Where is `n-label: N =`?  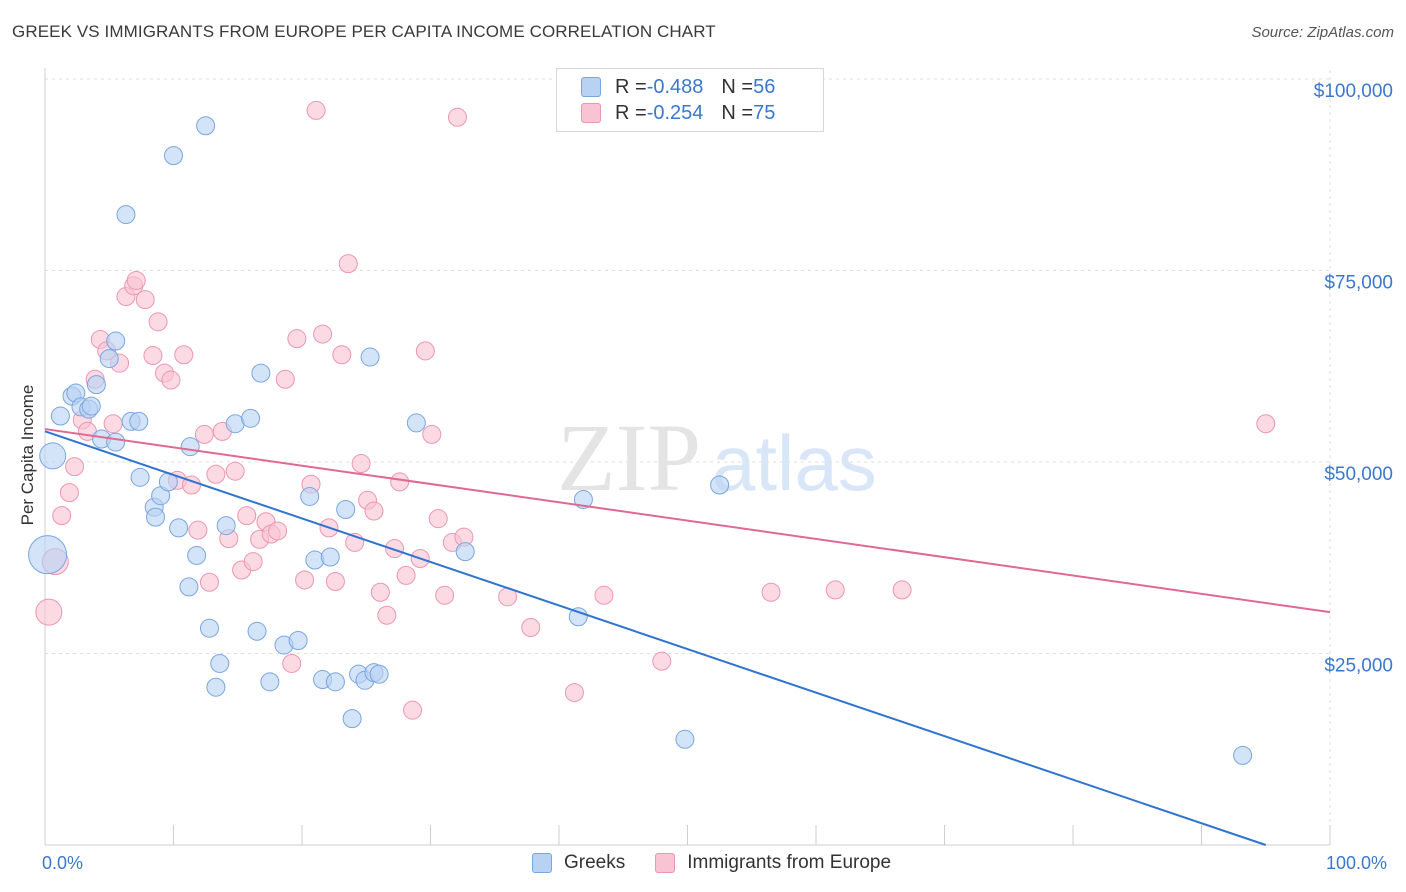 n-label: N = is located at coordinates (737, 86).